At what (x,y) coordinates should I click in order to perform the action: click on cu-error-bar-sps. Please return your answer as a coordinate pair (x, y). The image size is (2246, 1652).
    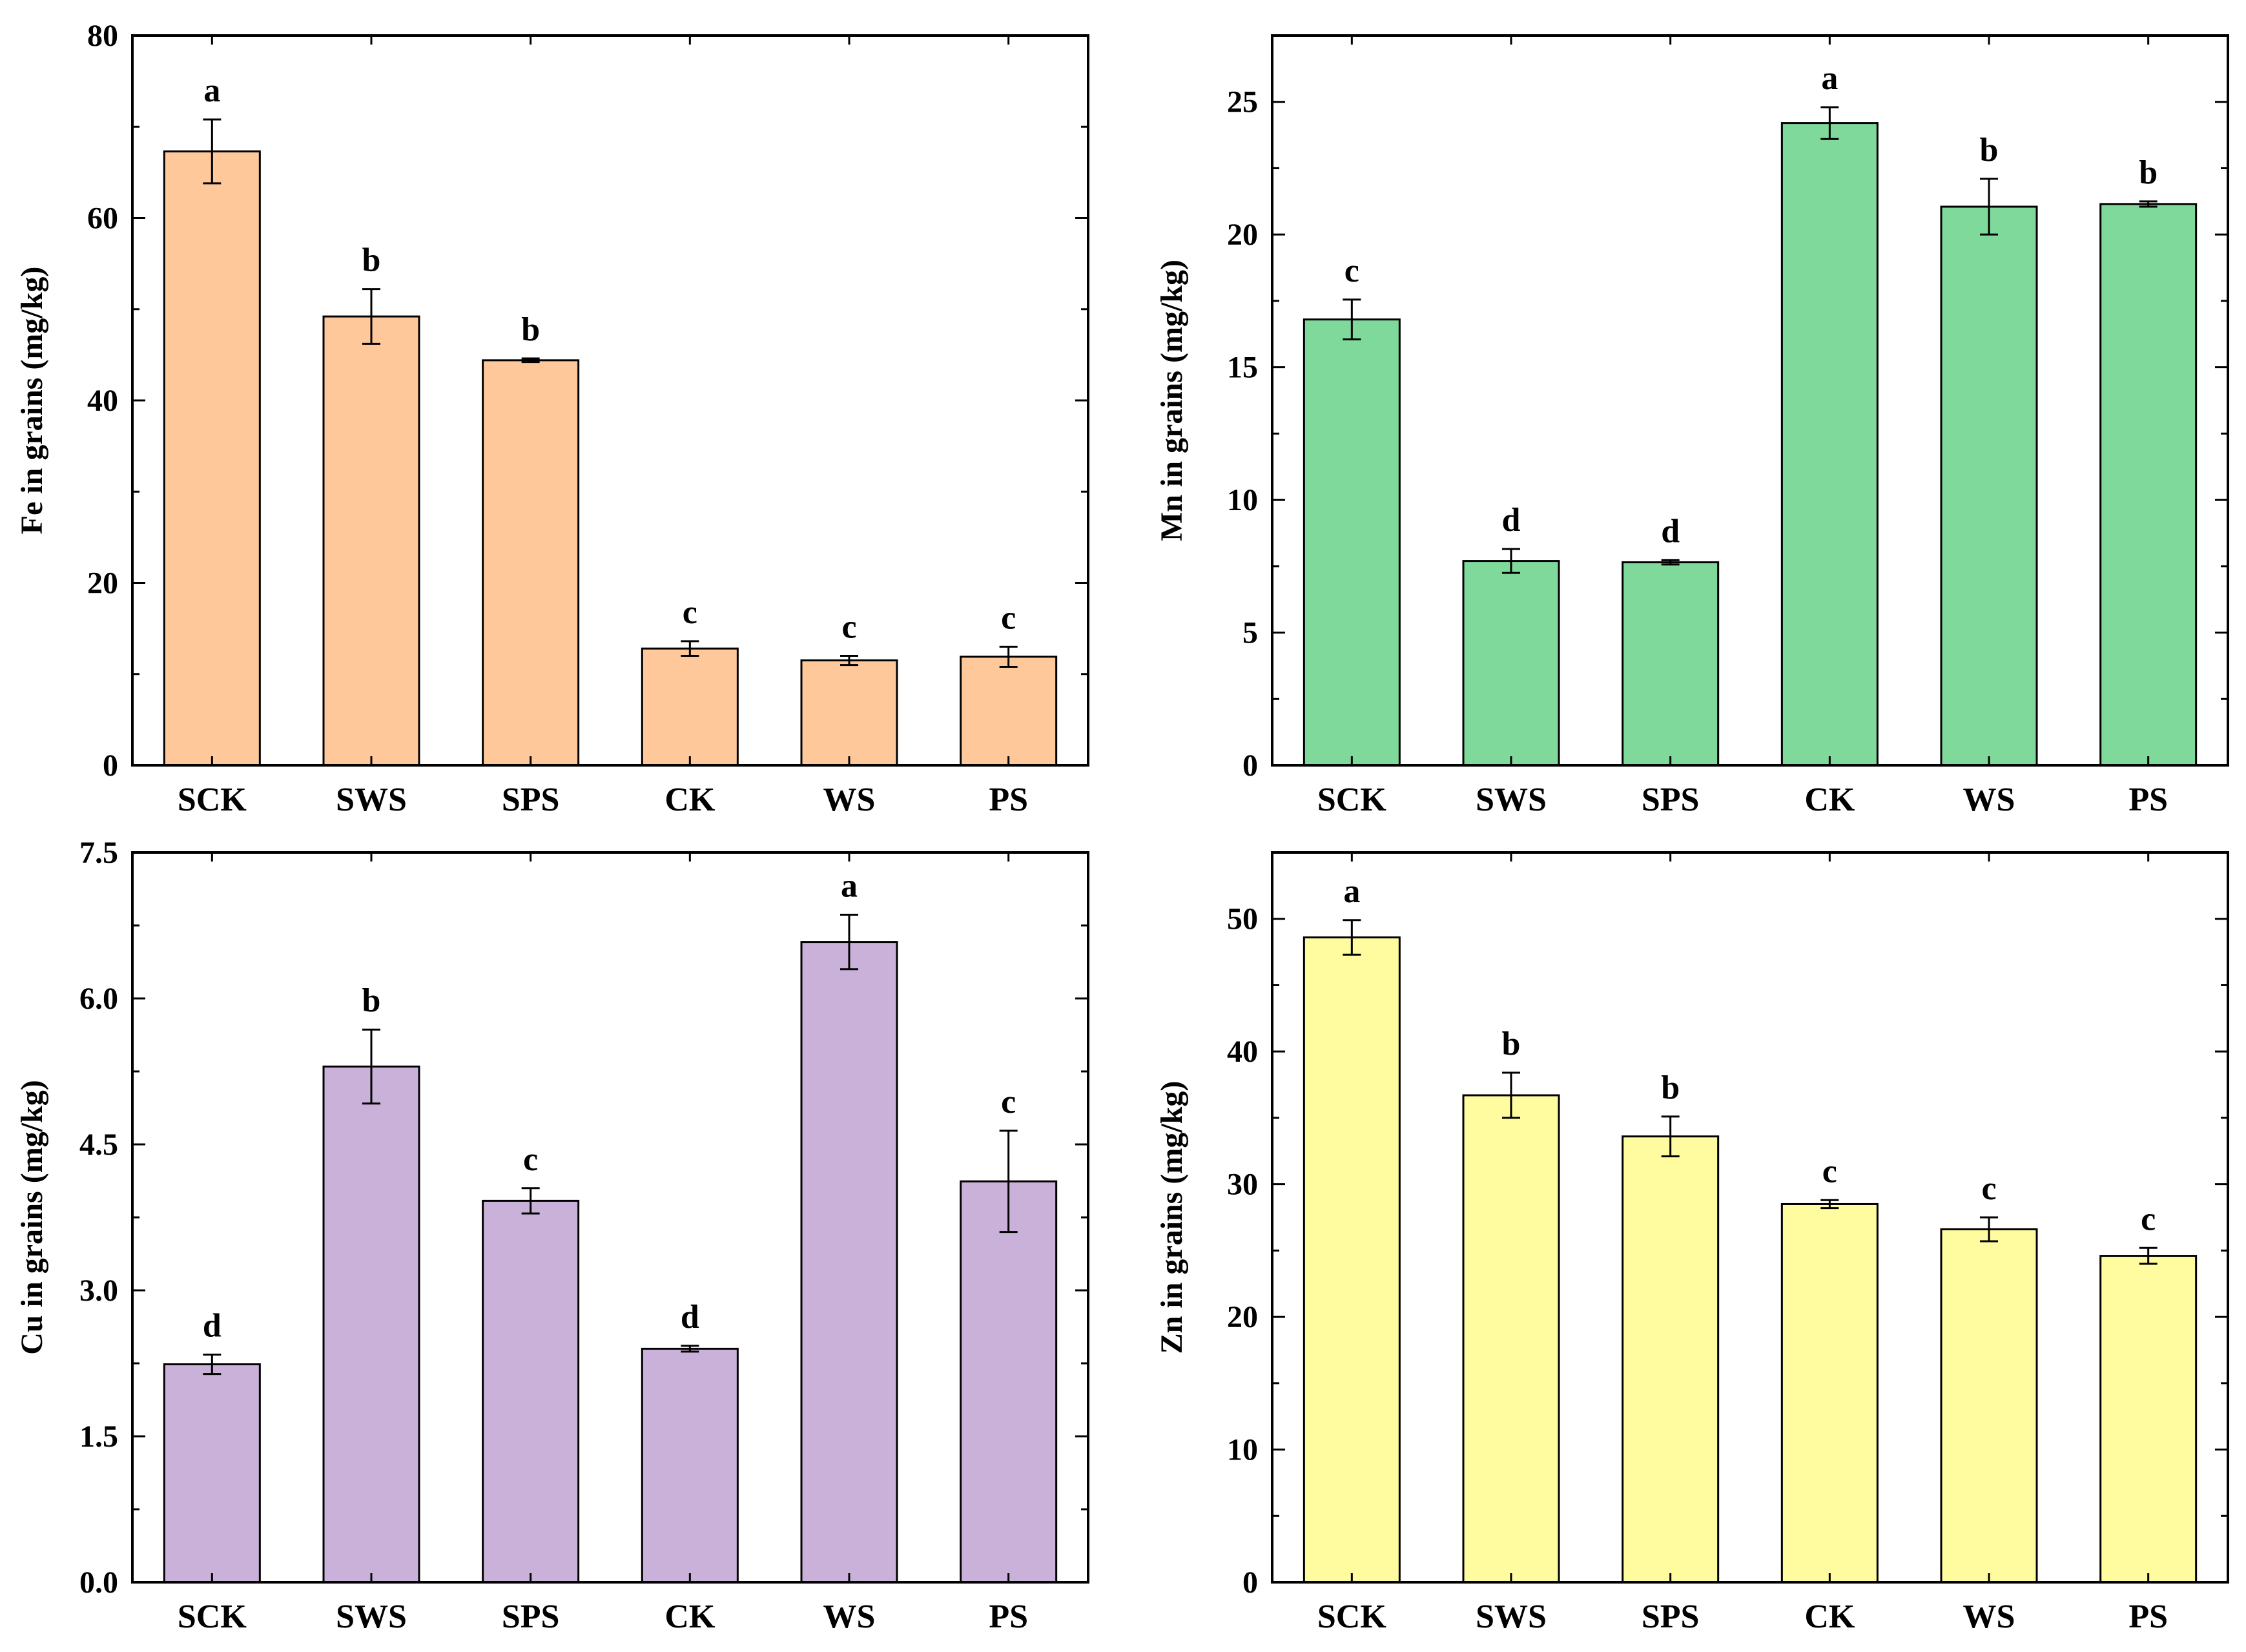
    Looking at the image, I should click on (530, 1201).